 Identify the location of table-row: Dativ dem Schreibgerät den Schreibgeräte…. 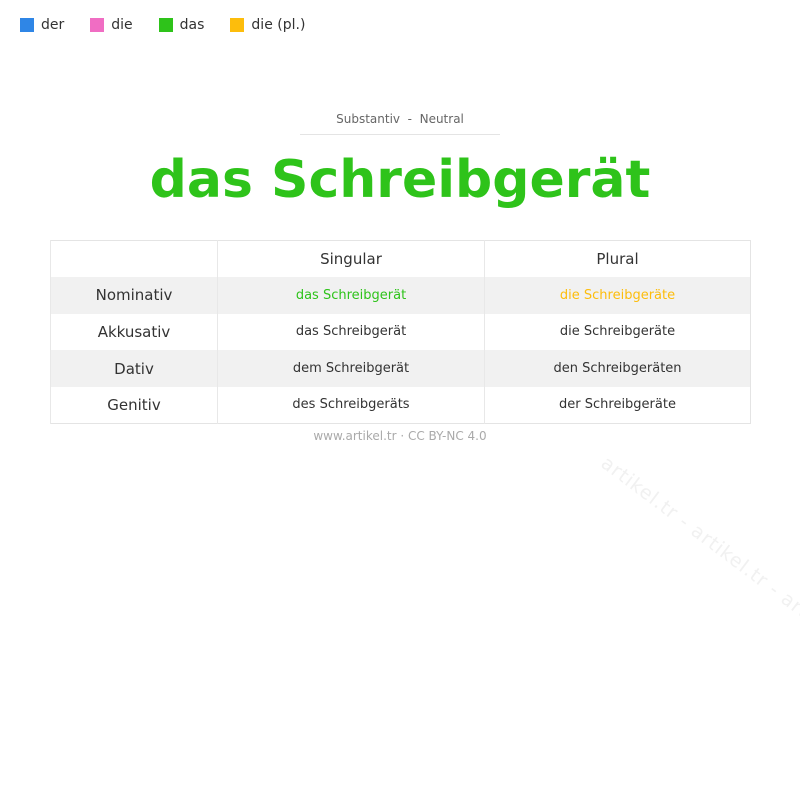
(400, 368).